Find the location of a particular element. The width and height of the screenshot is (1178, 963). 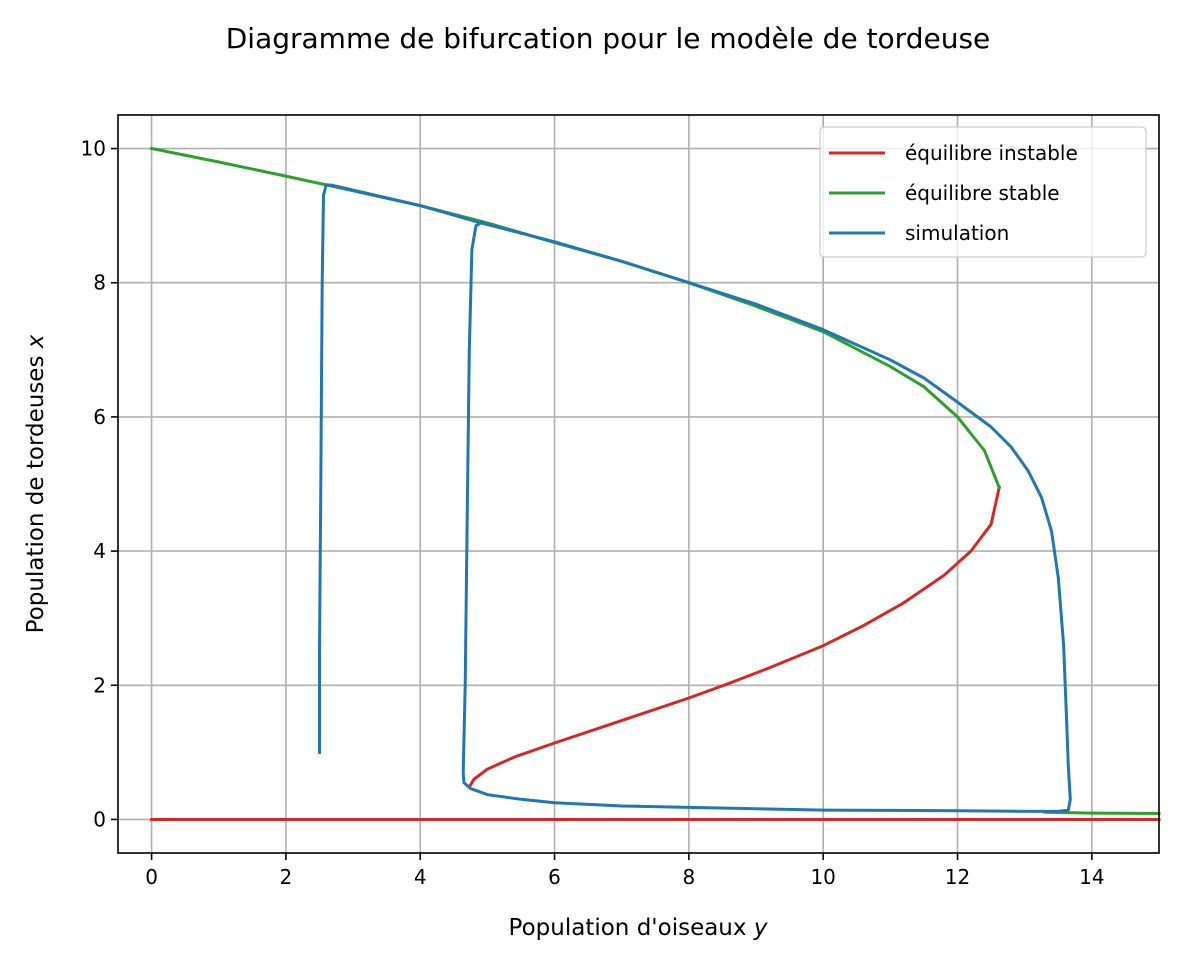

x-axis-ticks: 0 2 4 6 8 10 12 14 is located at coordinates (625, 871).